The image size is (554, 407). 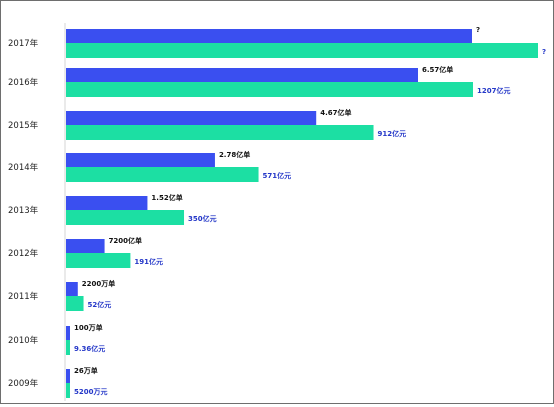 I want to click on gmv-data-label: 5200万元, so click(x=90, y=392).